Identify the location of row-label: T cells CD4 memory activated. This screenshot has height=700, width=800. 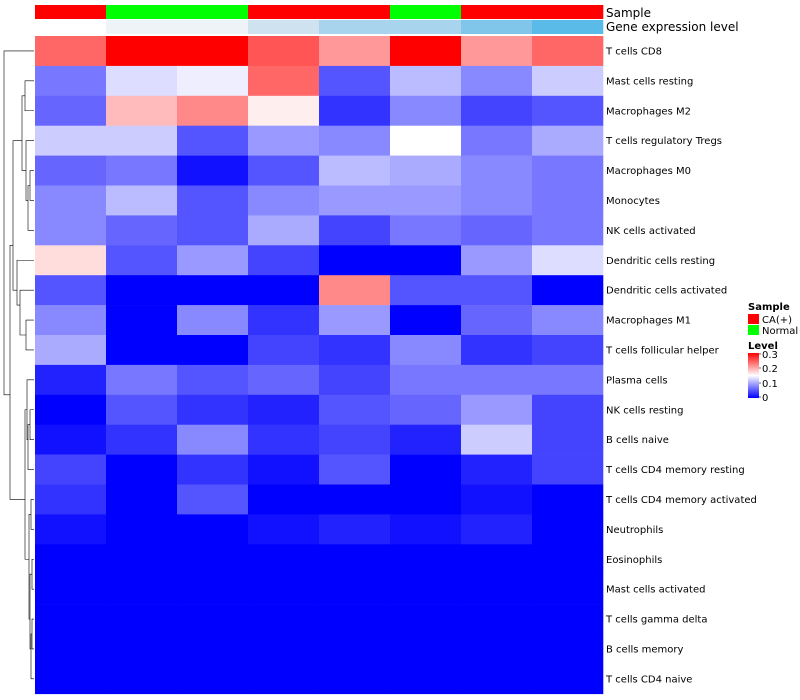
(681, 500).